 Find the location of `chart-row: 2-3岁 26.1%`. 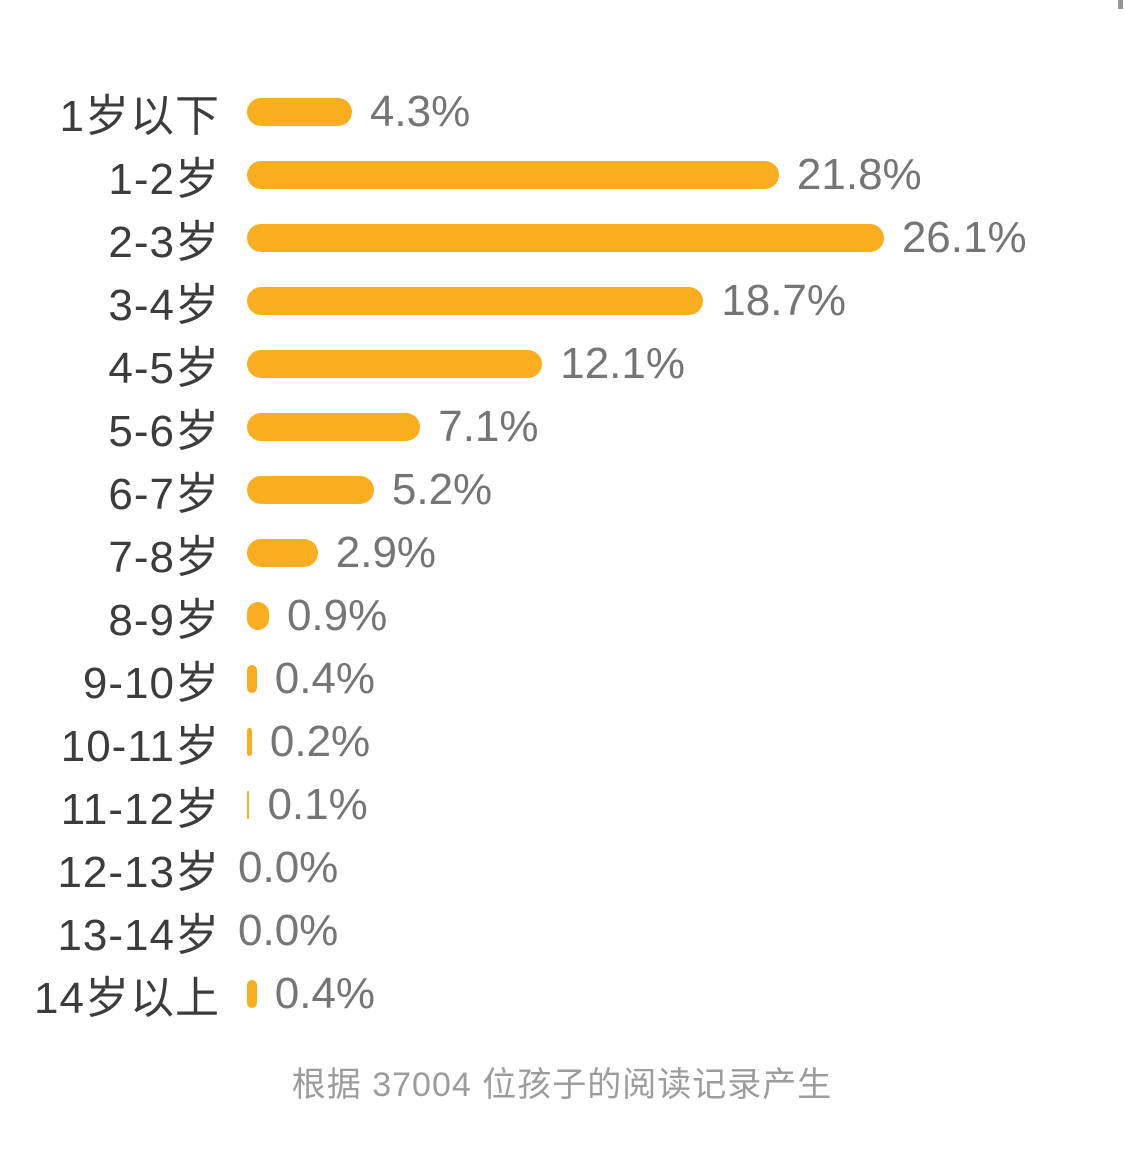

chart-row: 2-3岁 26.1% is located at coordinates (562, 237).